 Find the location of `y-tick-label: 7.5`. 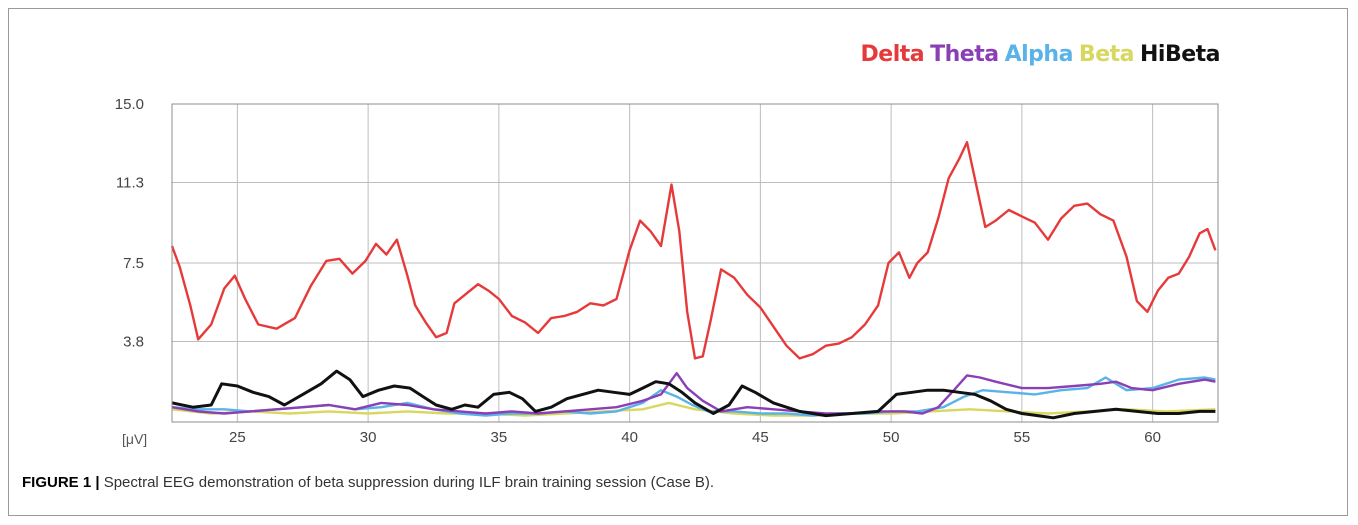

y-tick-label: 7.5 is located at coordinates (133, 263).